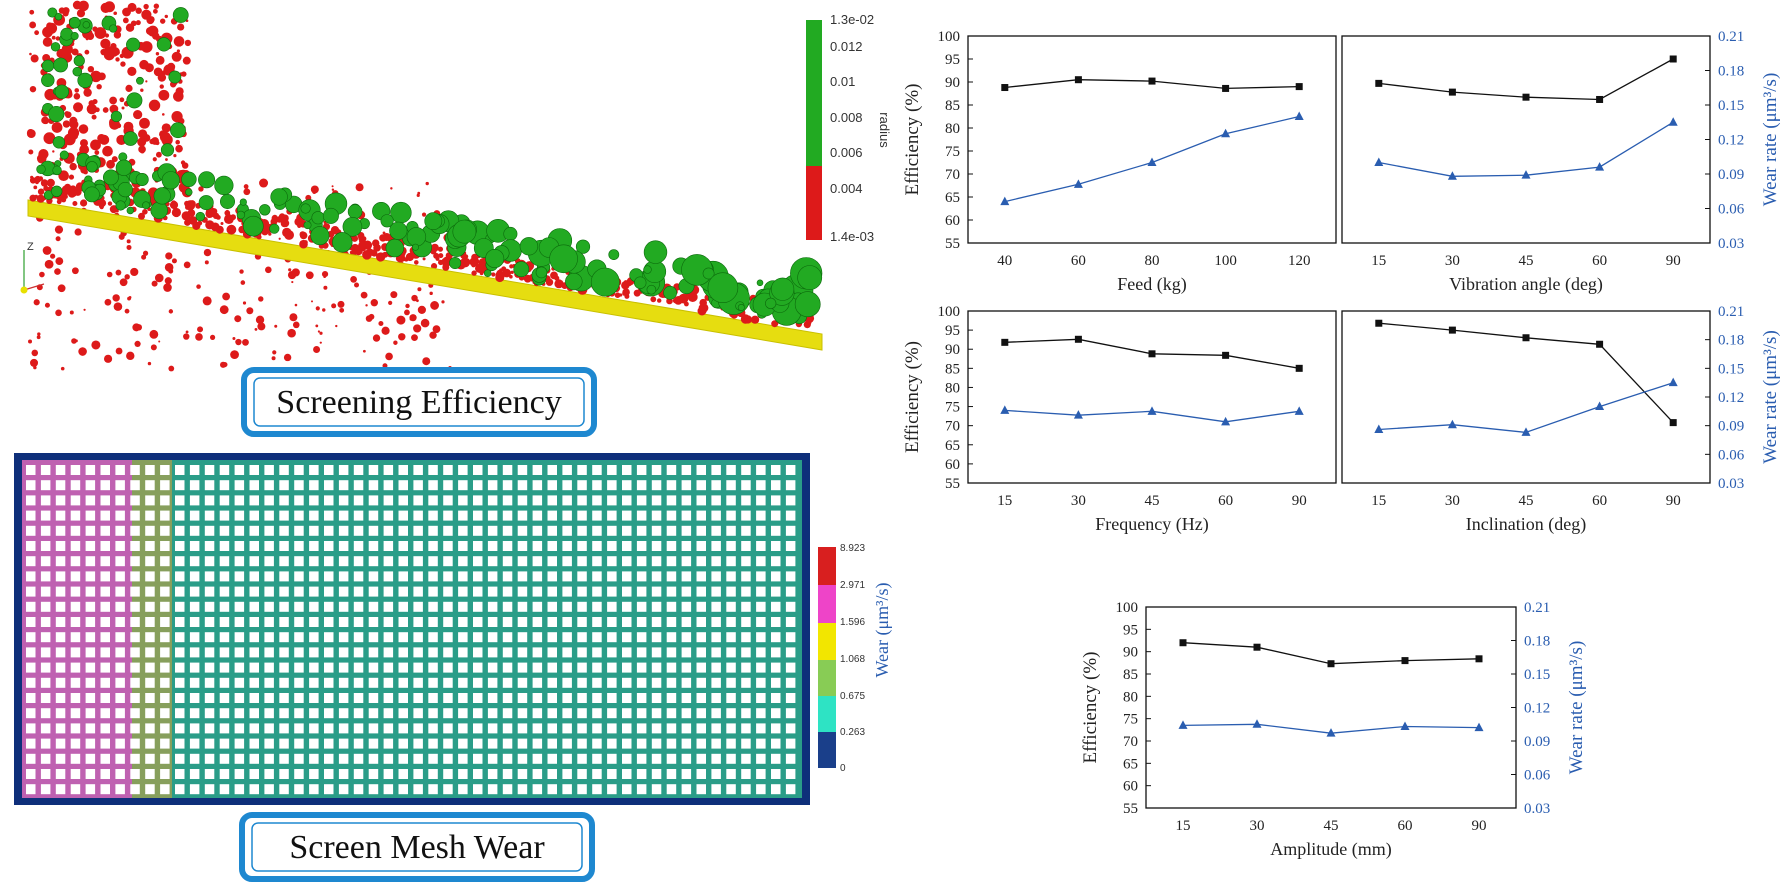 This screenshot has height=886, width=1784. What do you see at coordinates (1151, 284) in the screenshot?
I see `x-axis-label: Feed (kg)` at bounding box center [1151, 284].